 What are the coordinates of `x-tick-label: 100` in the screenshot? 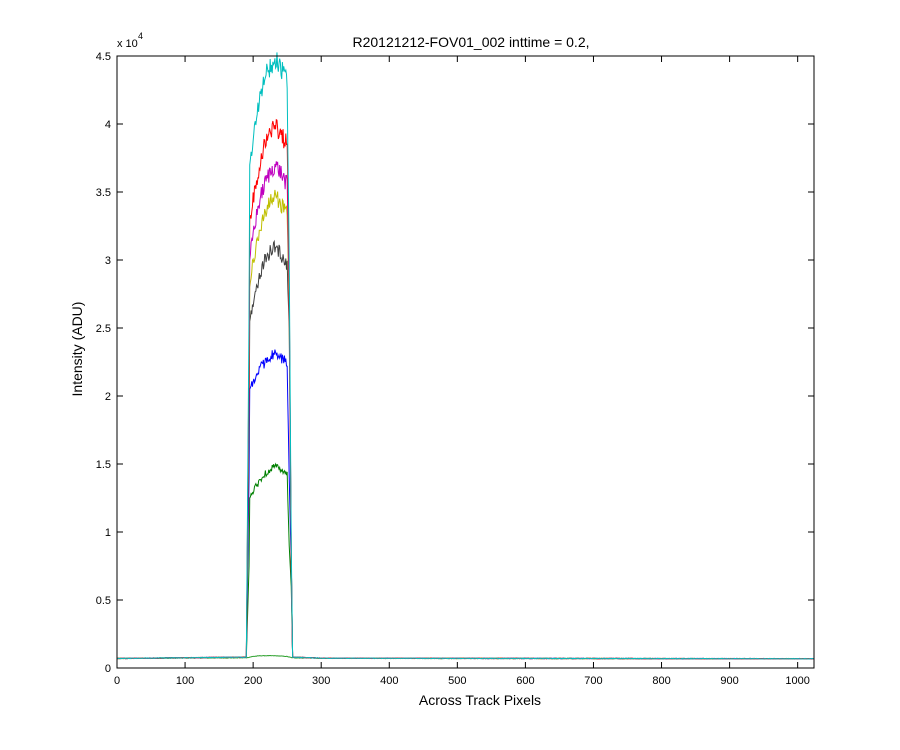 It's located at (185, 681).